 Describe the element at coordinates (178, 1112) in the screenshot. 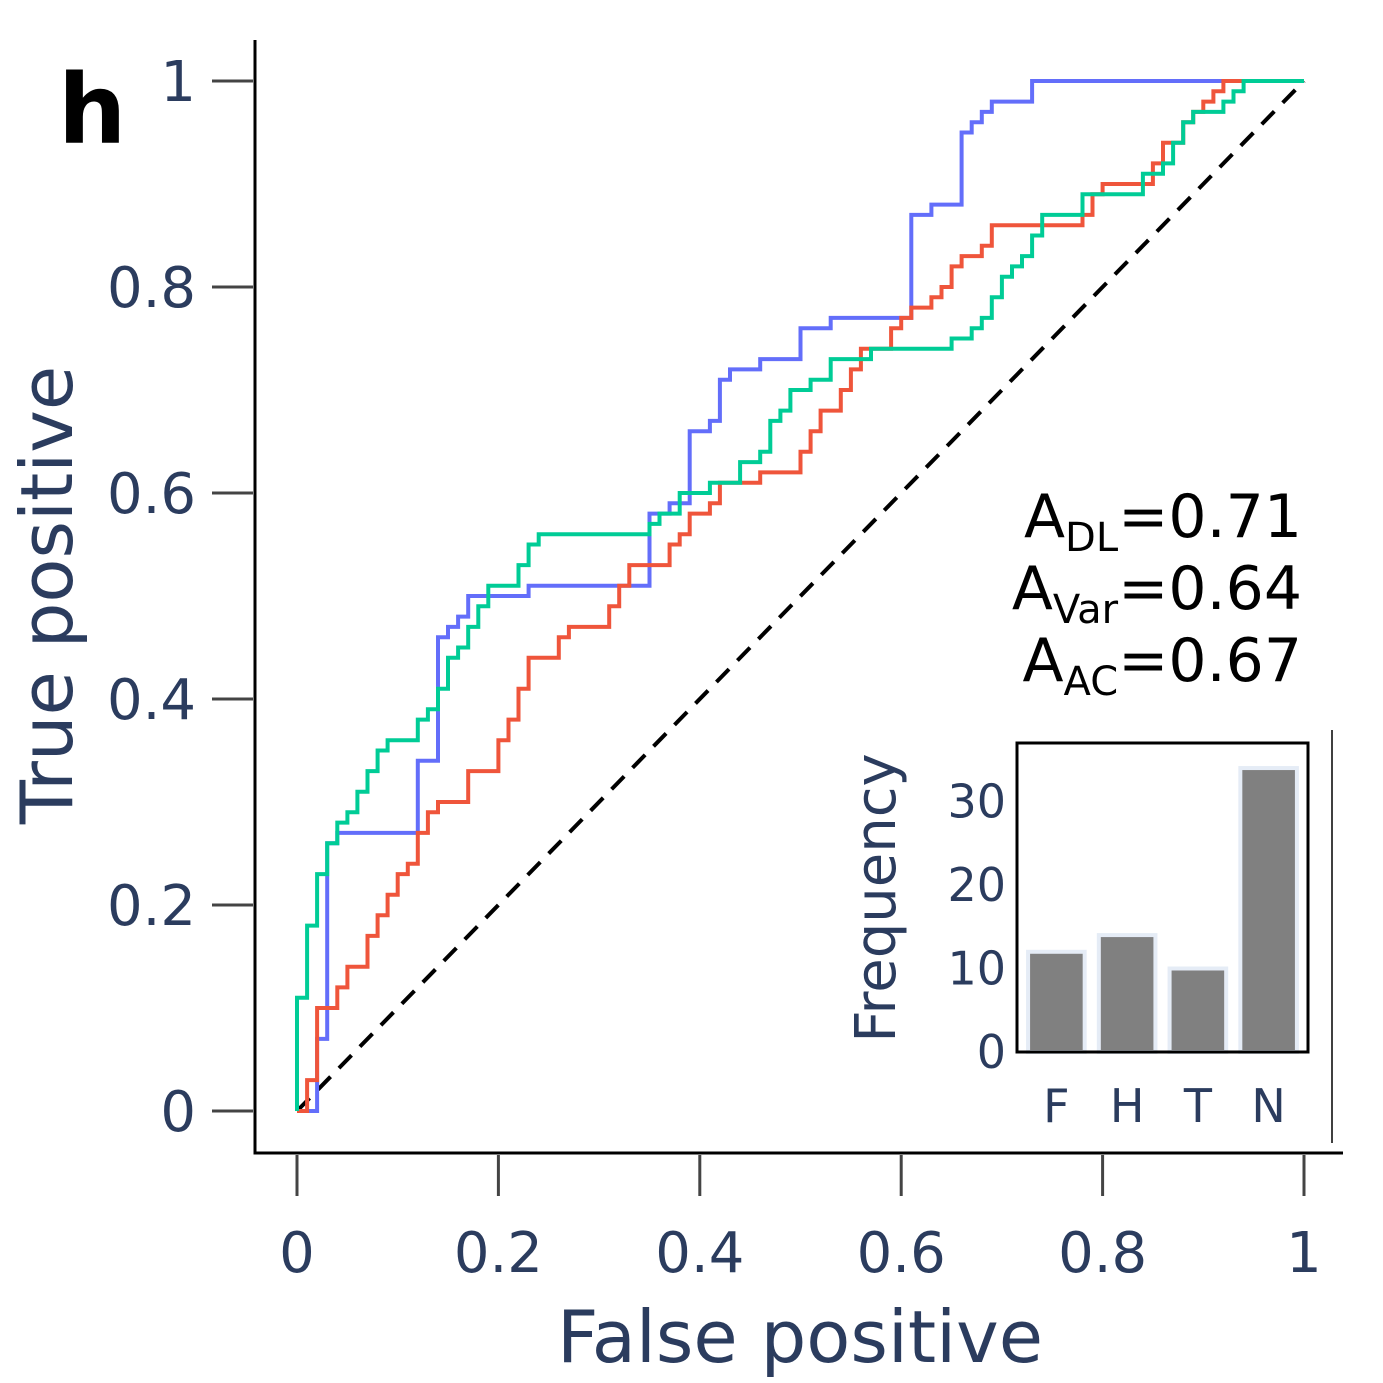

I see `y-tick-label: 0` at that location.